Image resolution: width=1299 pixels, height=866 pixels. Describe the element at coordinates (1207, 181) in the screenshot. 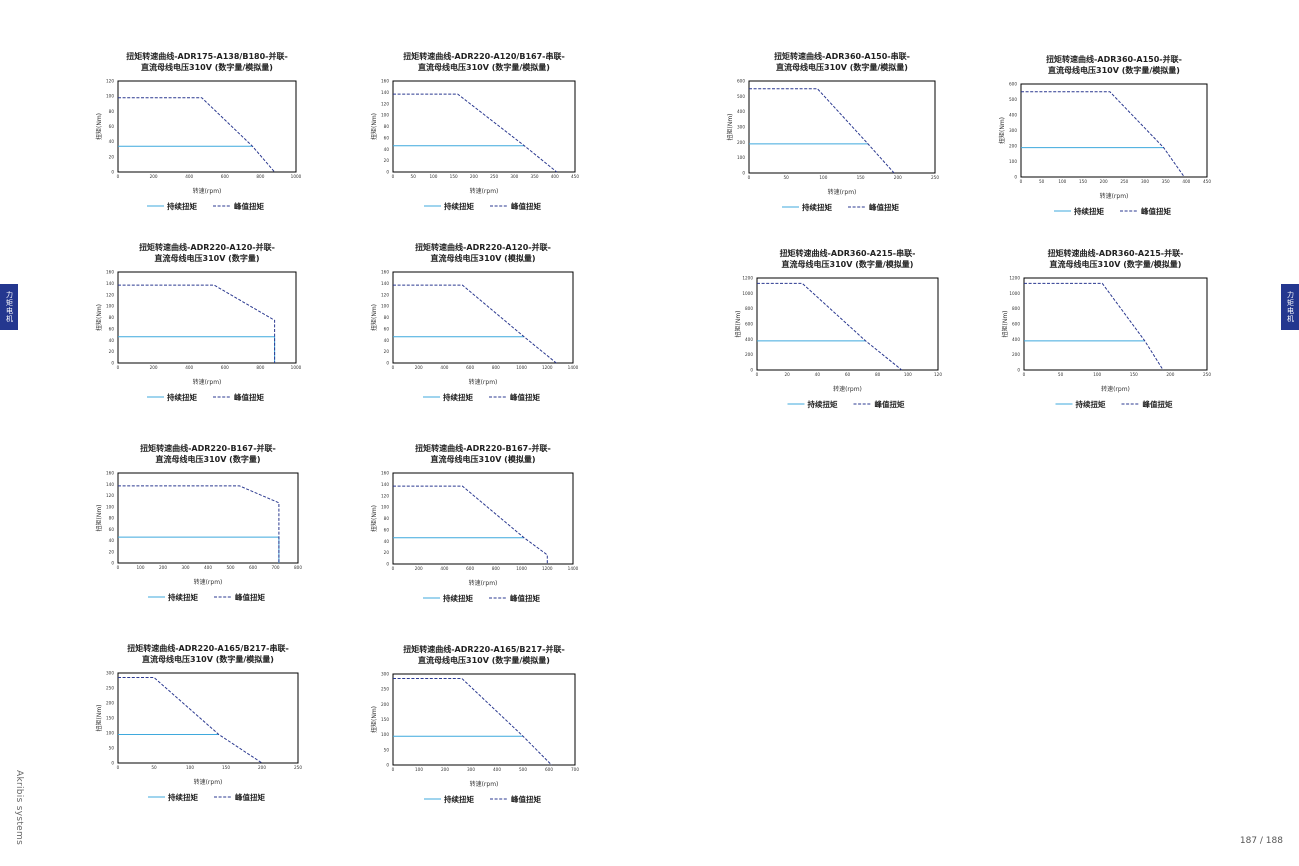

I see `x-tick-label: 450` at that location.